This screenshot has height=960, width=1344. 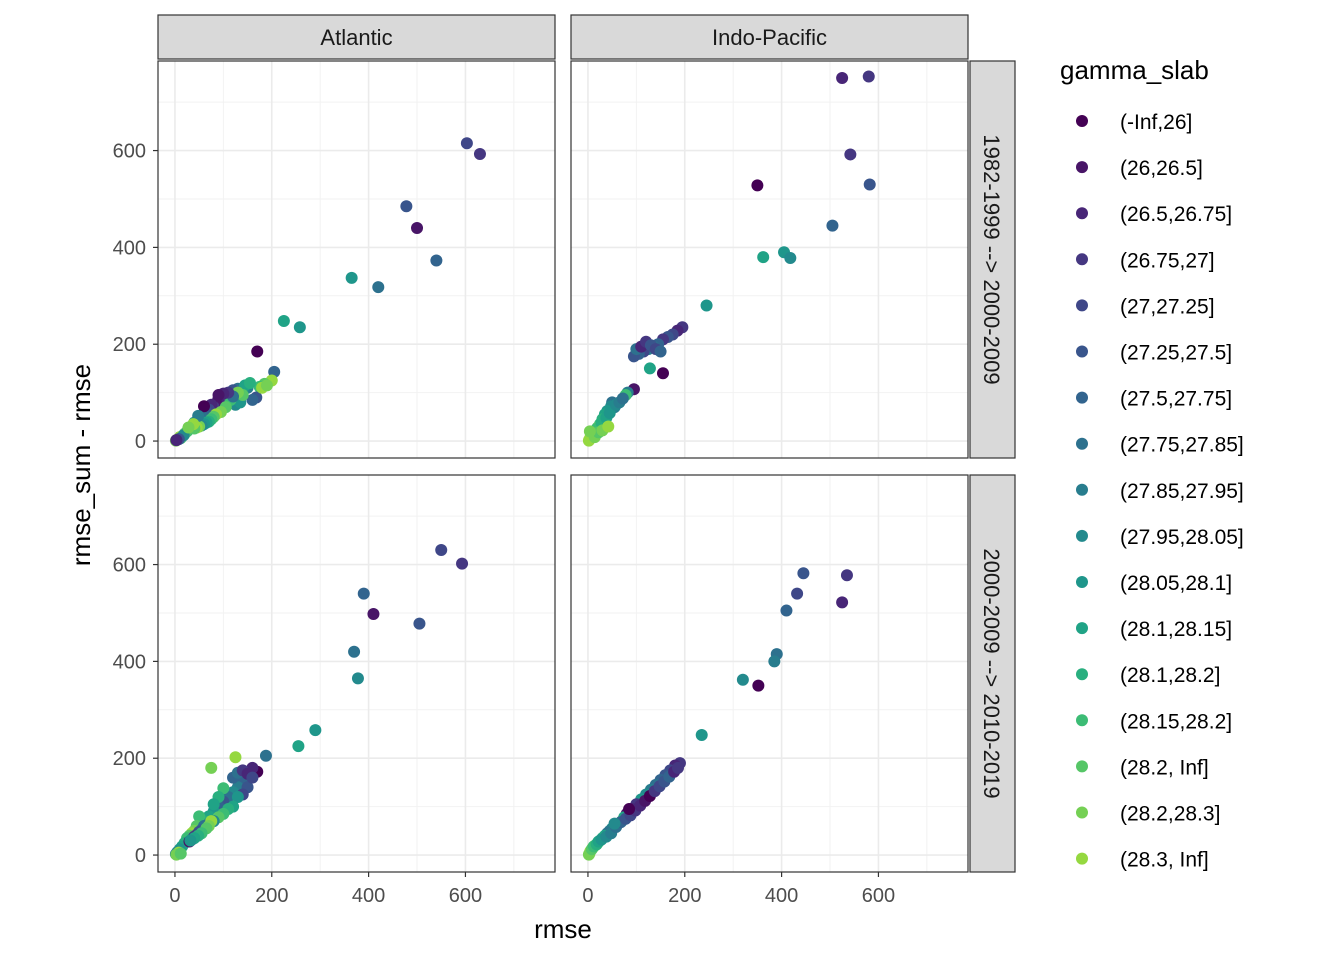 I want to click on legend-item: (26,26.5], so click(x=1139, y=168).